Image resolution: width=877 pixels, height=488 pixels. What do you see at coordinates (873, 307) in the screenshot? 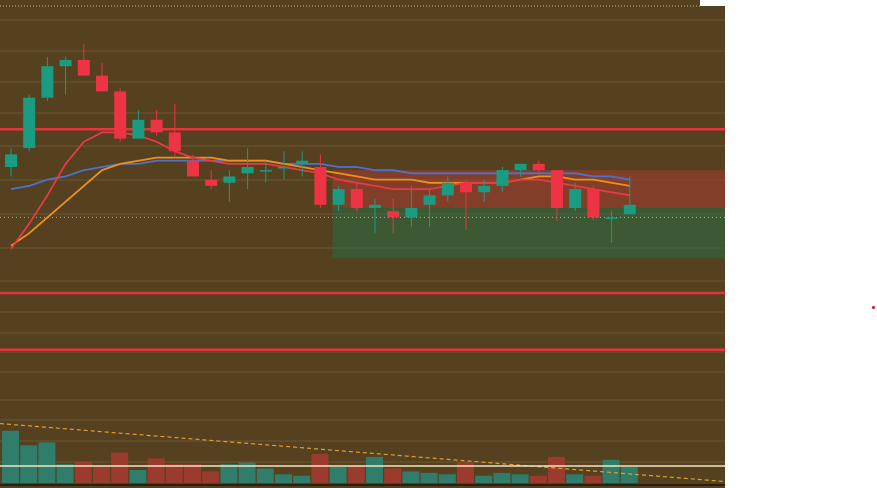
I see `marker-dot` at bounding box center [873, 307].